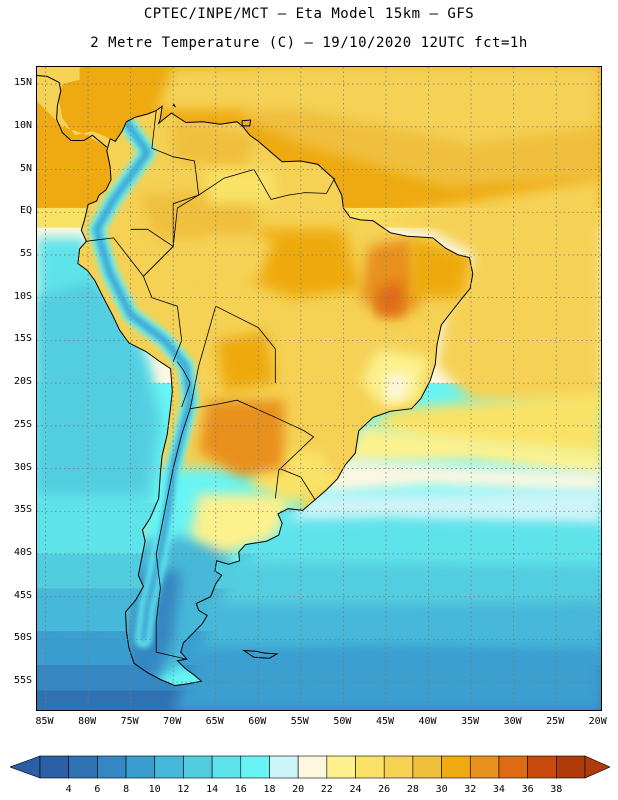 Image resolution: width=618 pixels, height=800 pixels. Describe the element at coordinates (377, 105) in the screenshot. I see `caribbean-warm-area` at that location.